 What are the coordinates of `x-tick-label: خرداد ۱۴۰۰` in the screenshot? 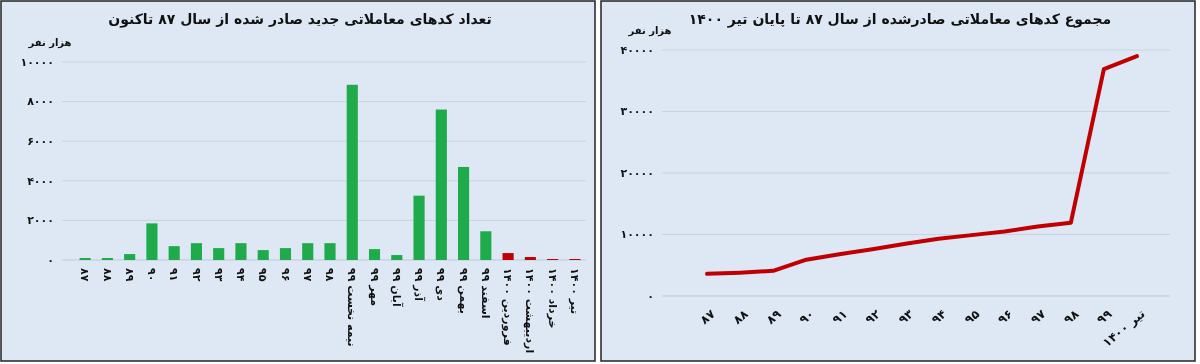 It's located at (552, 298).